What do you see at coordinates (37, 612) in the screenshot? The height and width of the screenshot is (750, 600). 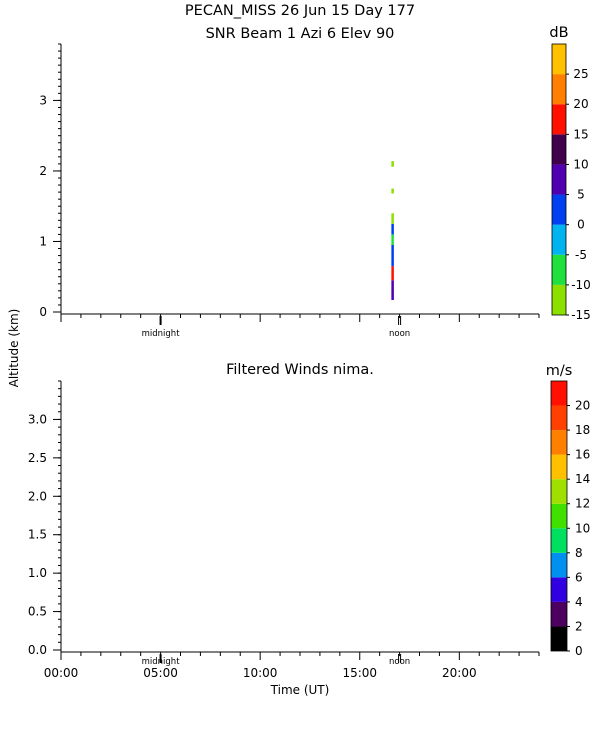 I see `y-tick-label: 0.5` at bounding box center [37, 612].